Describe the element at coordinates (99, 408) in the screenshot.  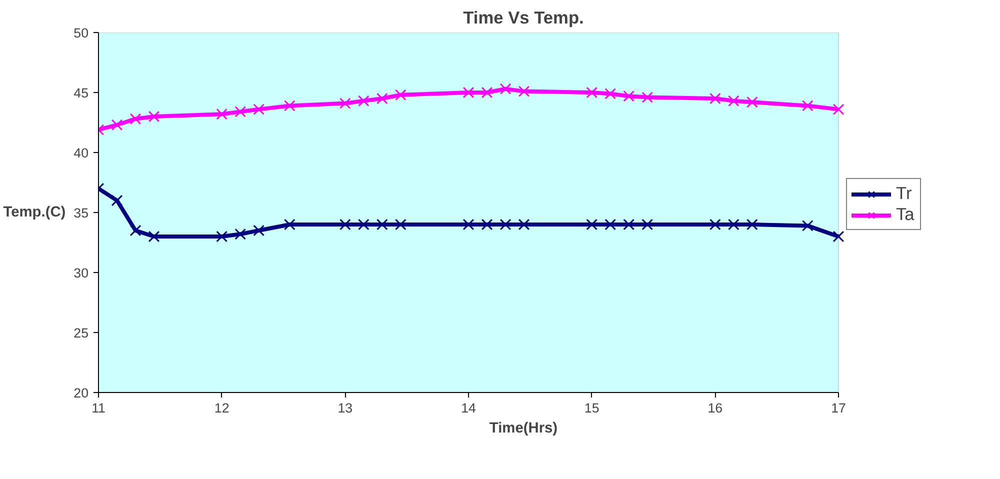
I see `x-tick-label: 11` at that location.